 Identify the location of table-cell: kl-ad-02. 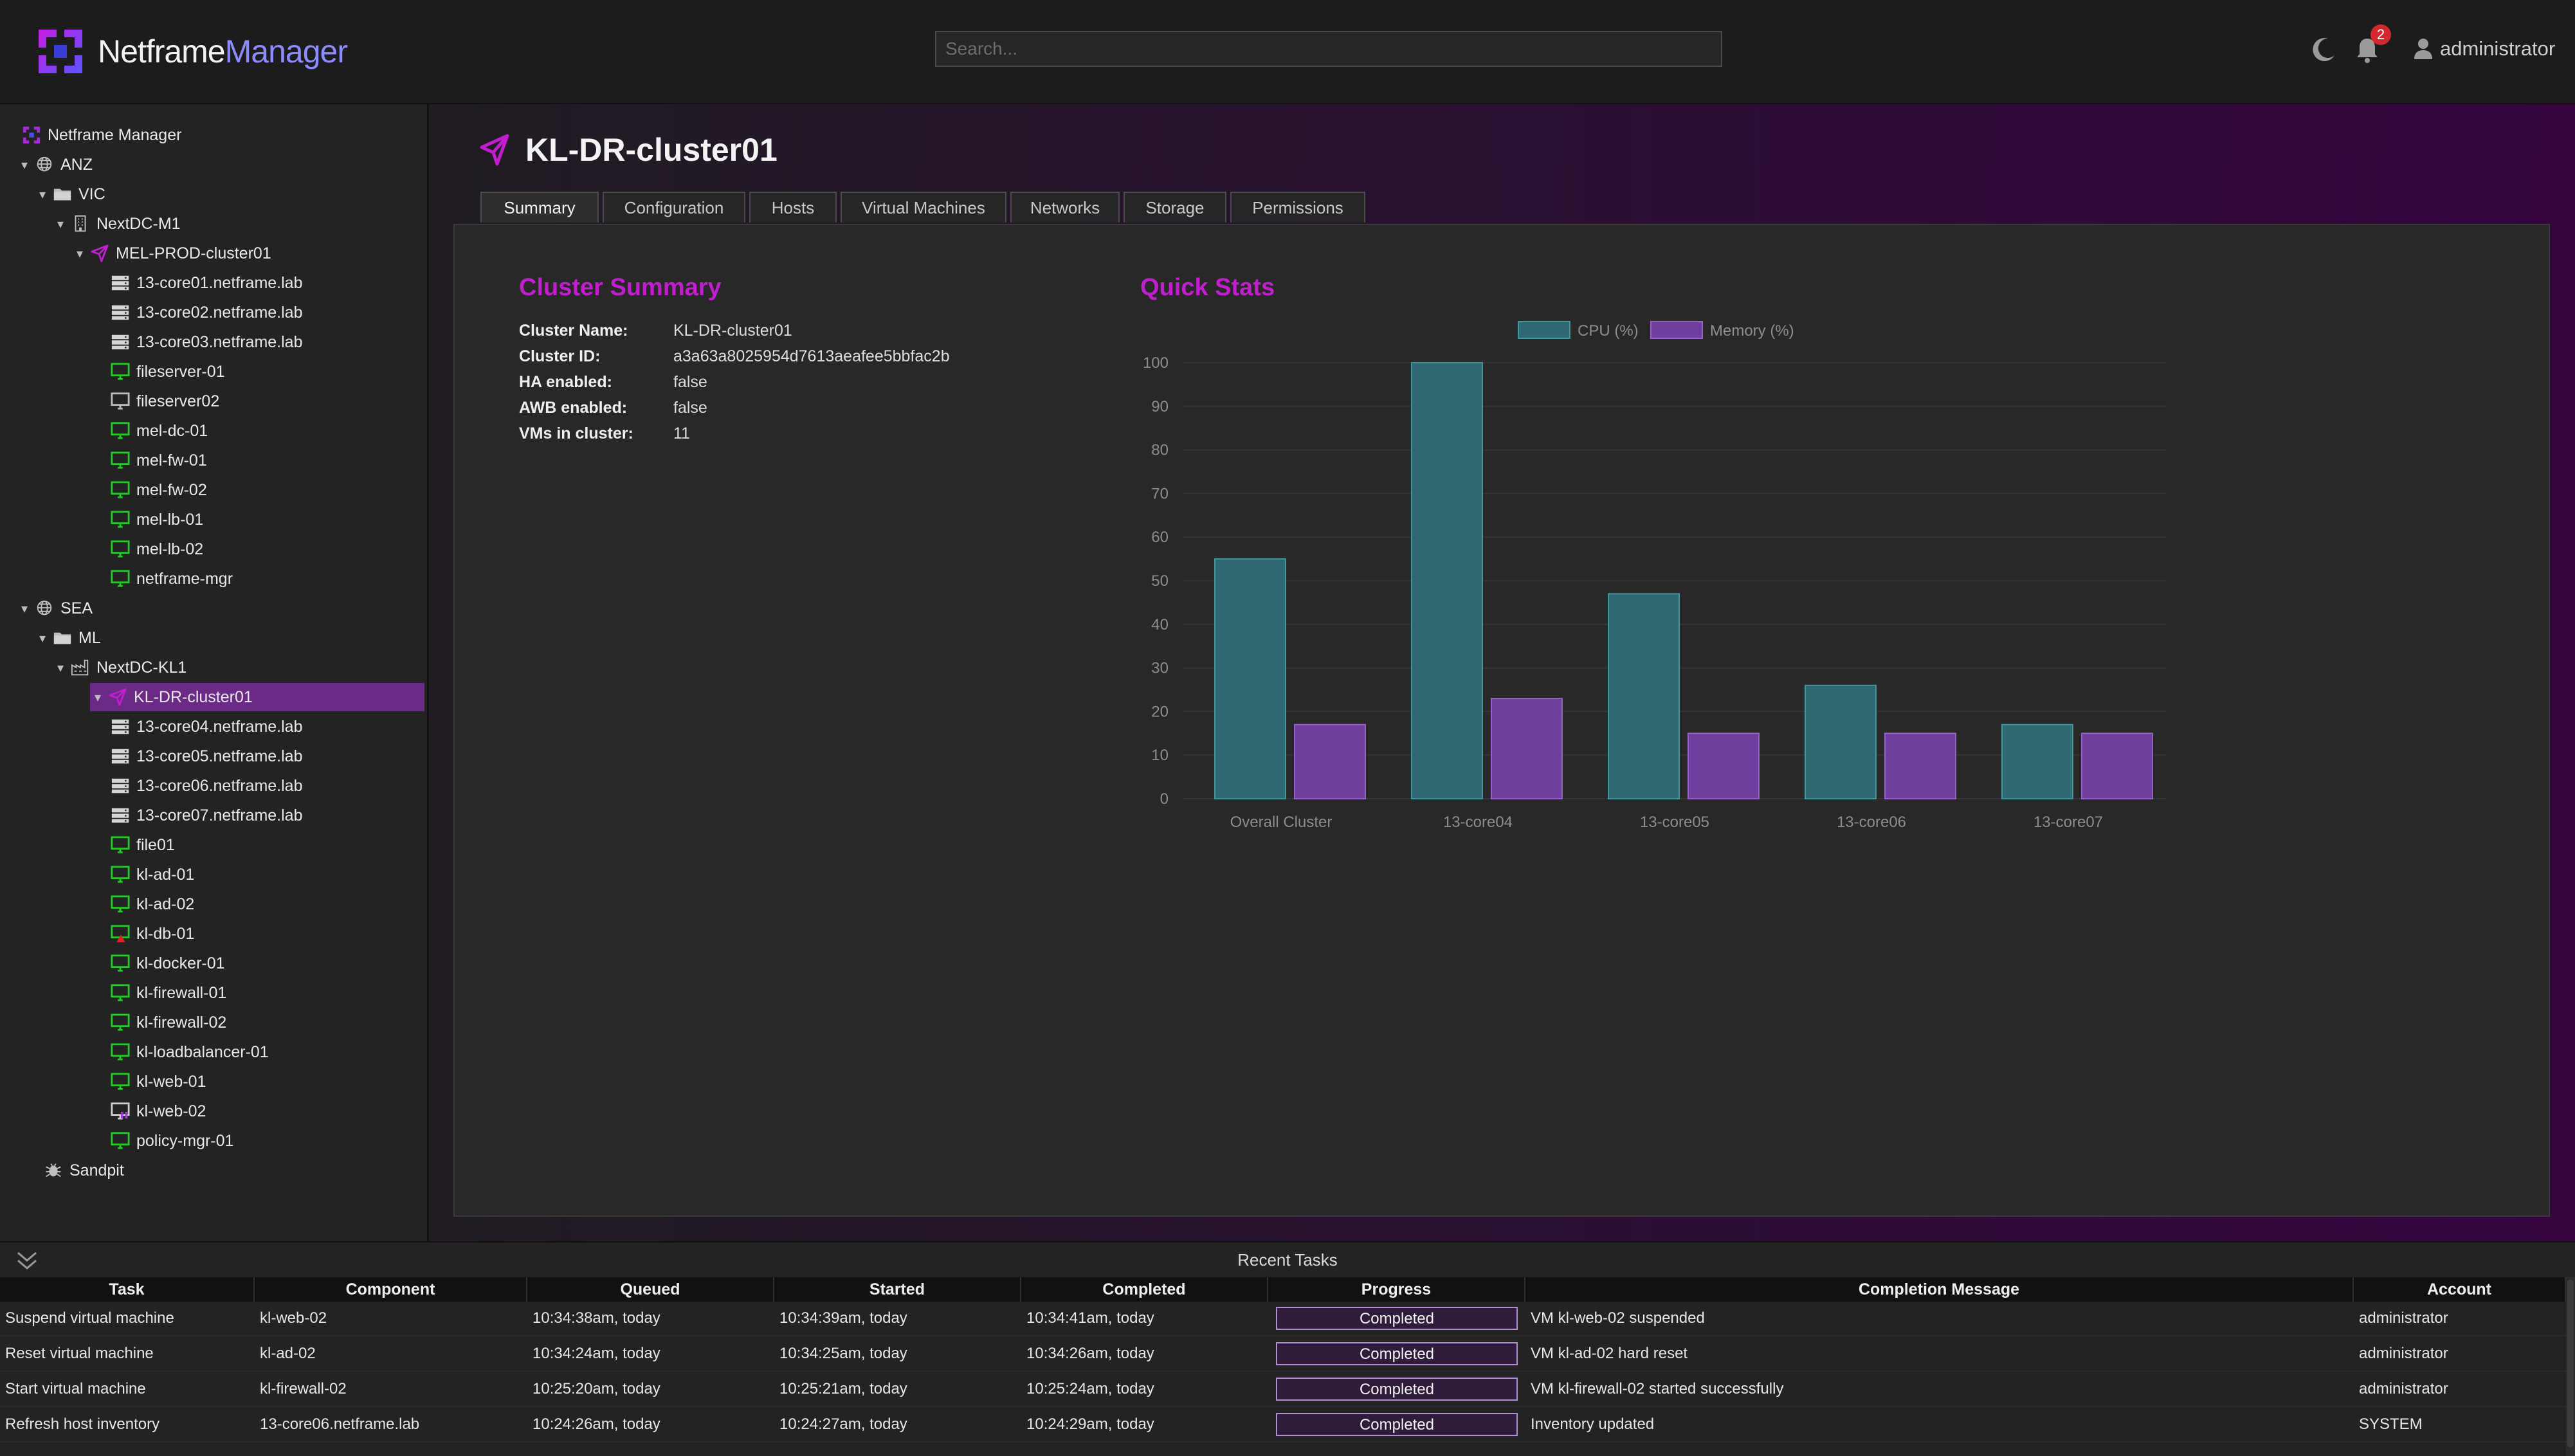
(288, 1353).